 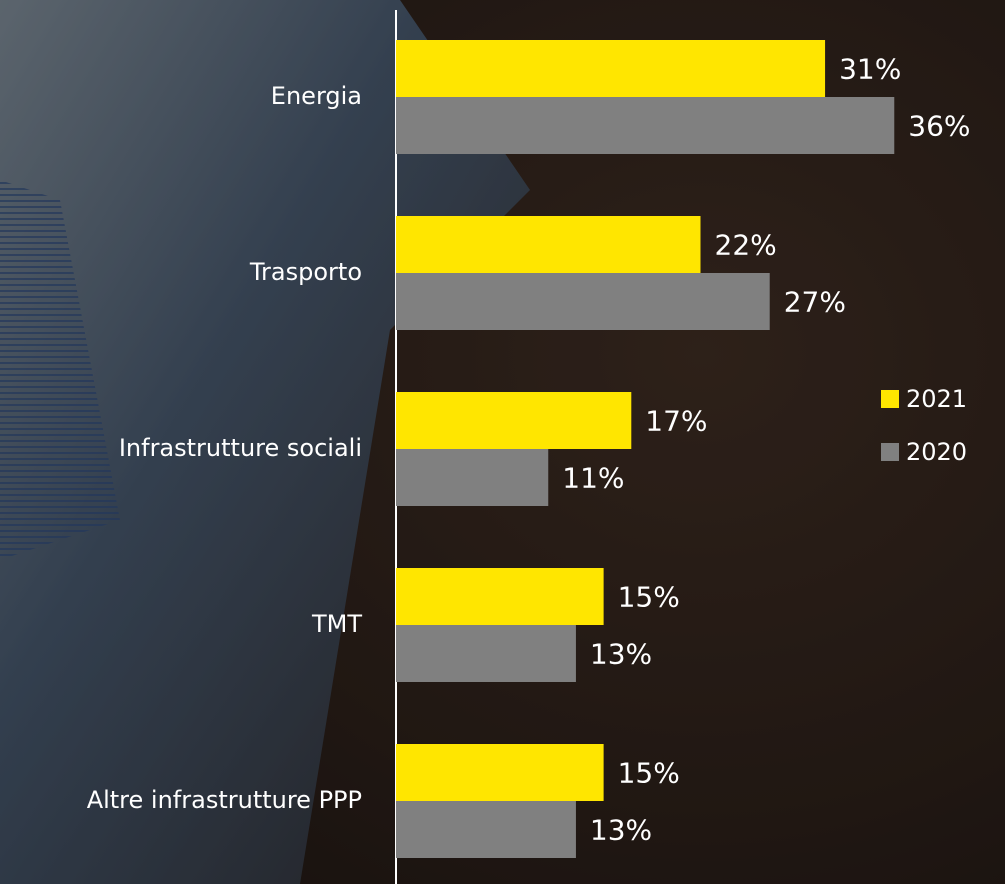 I want to click on value-label: 22%, so click(x=746, y=245).